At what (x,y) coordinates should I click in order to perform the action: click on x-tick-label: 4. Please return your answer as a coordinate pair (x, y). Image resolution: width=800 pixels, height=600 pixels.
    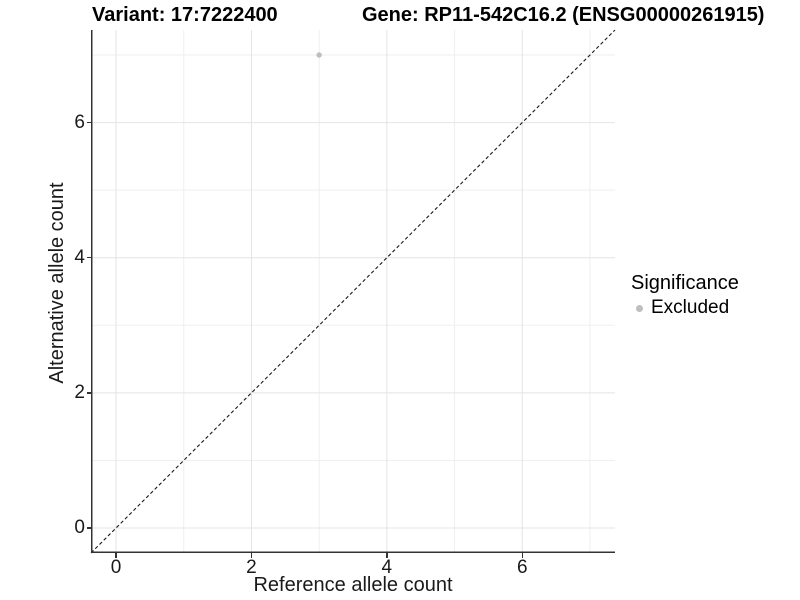
    Looking at the image, I should click on (387, 567).